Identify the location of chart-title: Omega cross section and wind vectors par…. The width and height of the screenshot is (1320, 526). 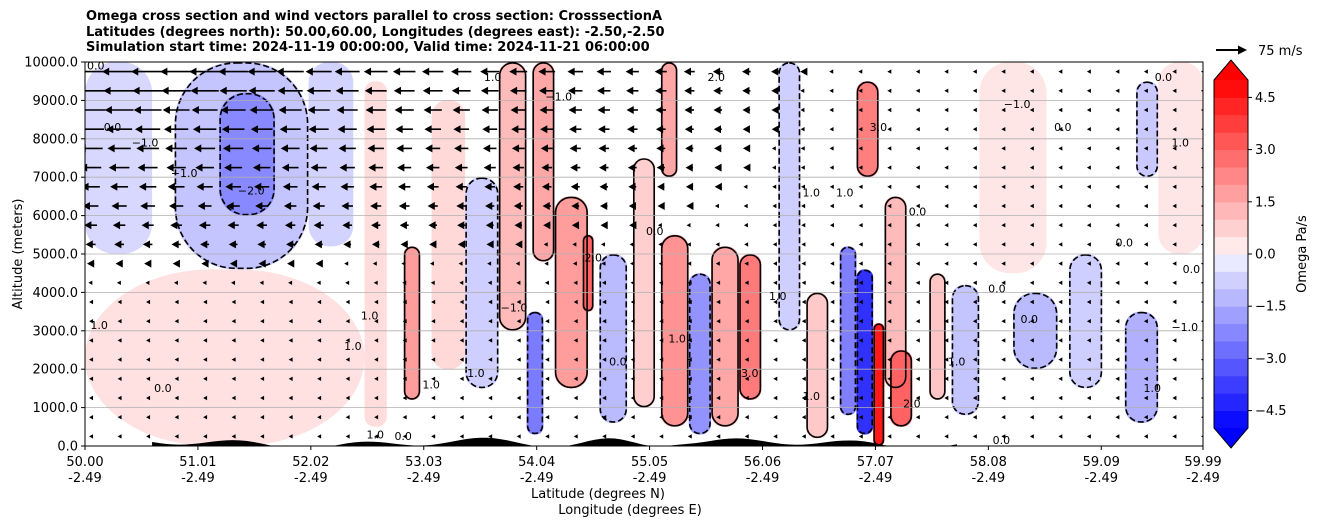
(375, 32).